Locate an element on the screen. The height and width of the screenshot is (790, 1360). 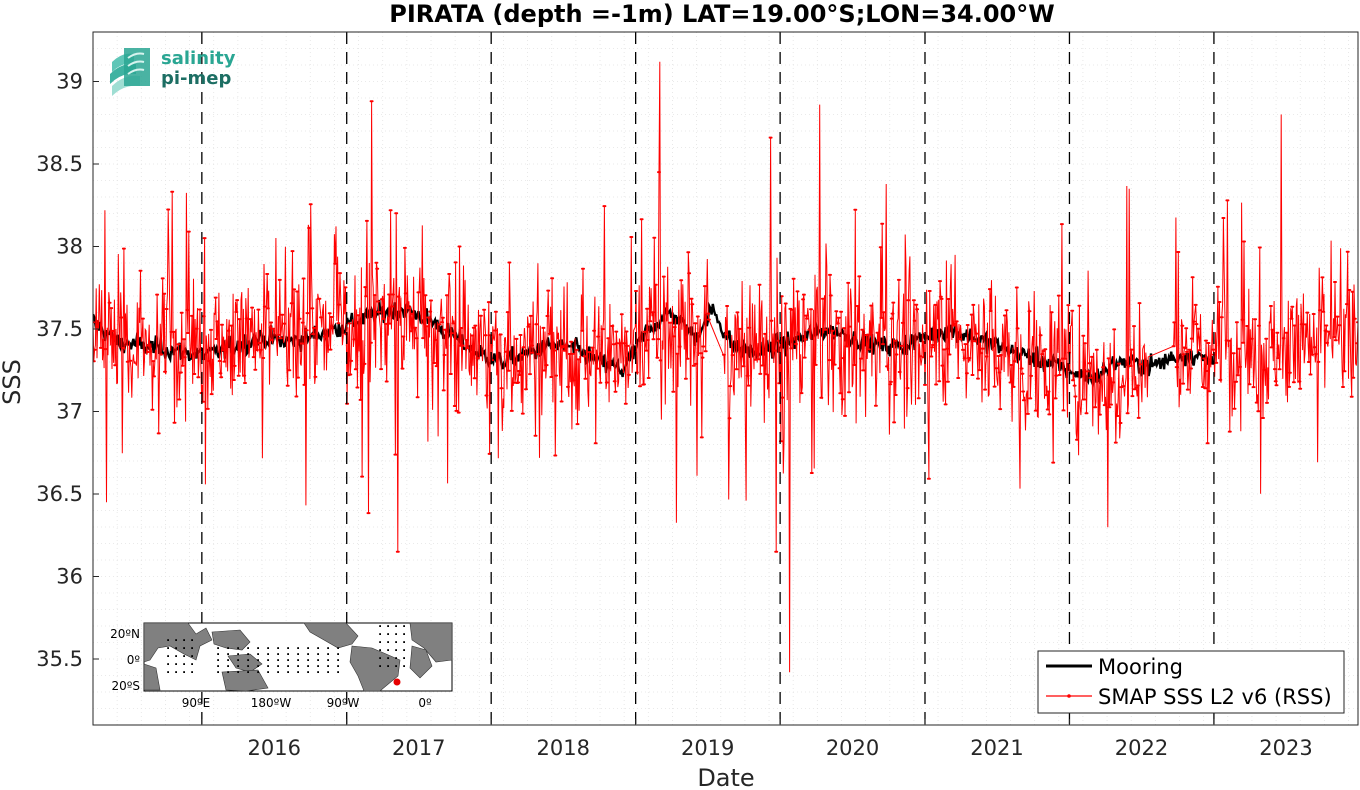
y-tick-label: 38.5 is located at coordinates (59, 164).